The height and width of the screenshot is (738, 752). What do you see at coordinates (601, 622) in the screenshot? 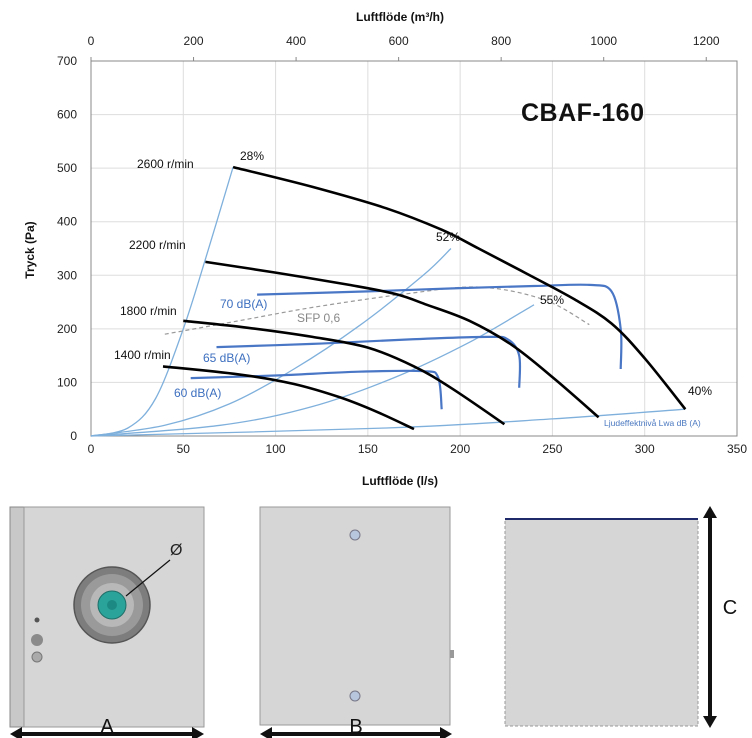
I see `top-view-drawing` at bounding box center [601, 622].